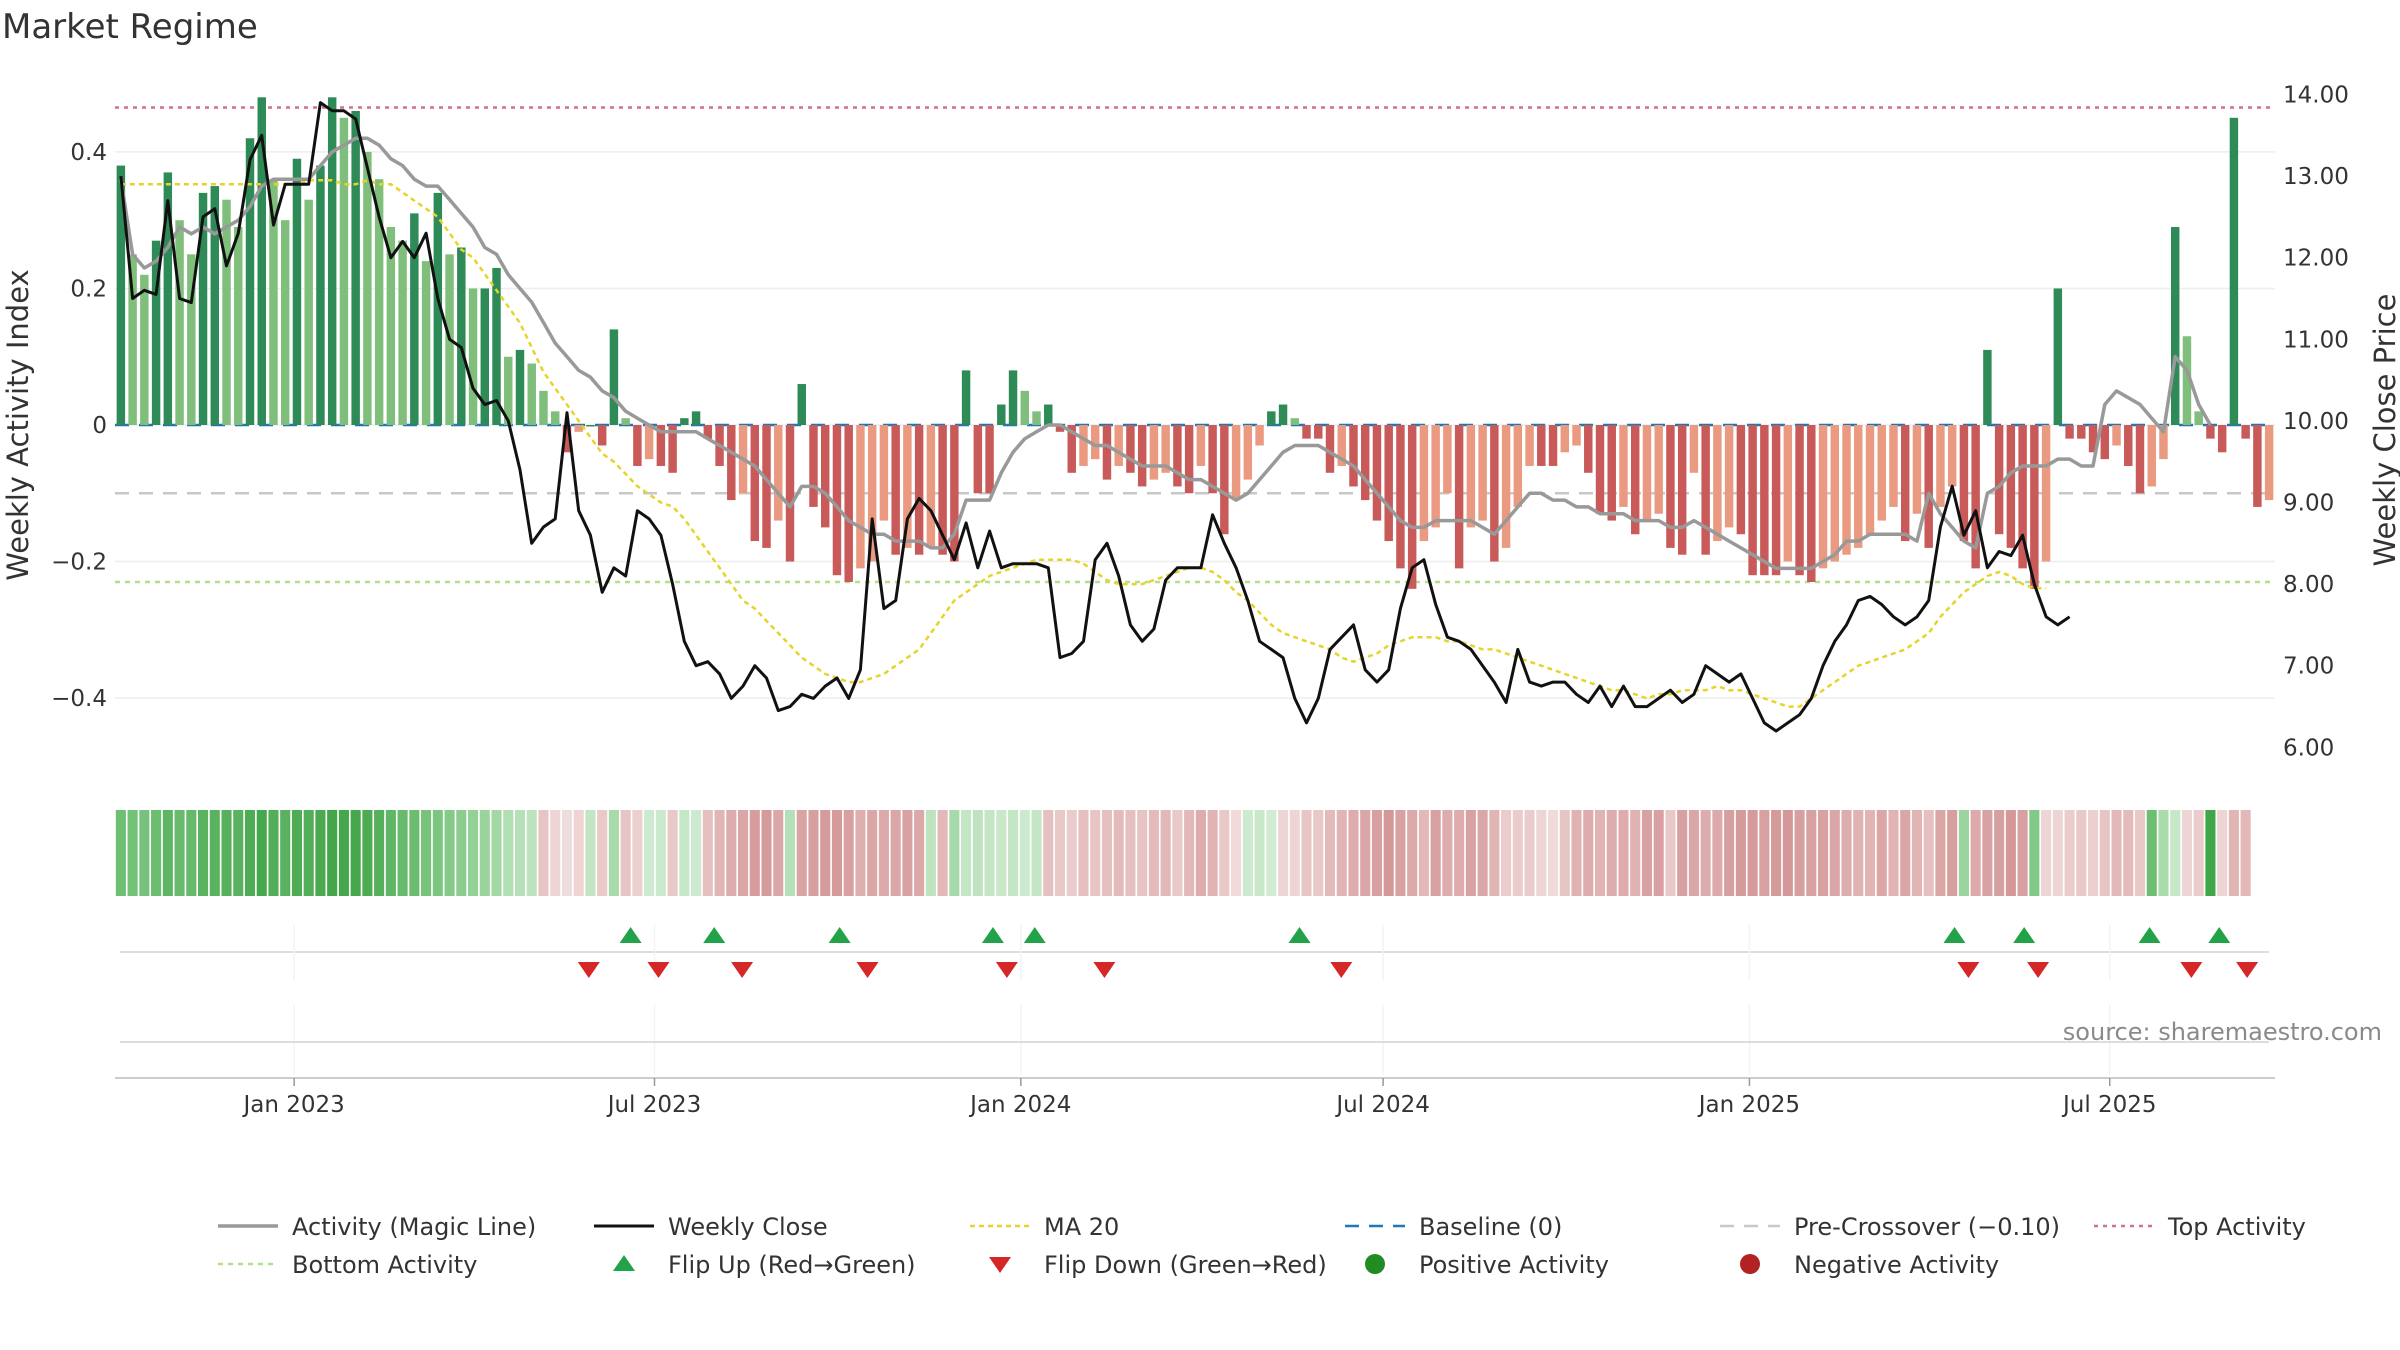  What do you see at coordinates (748, 1227) in the screenshot?
I see `legend-label: Weekly Close` at bounding box center [748, 1227].